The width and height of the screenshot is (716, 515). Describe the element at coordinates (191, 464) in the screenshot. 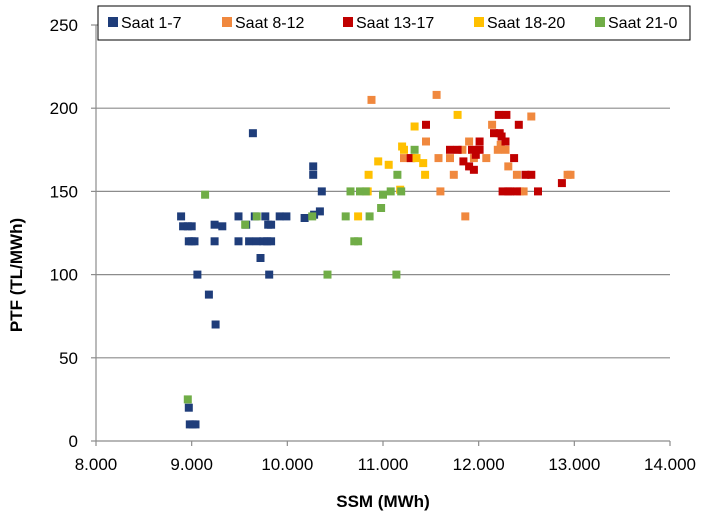

I see `x-tick-label-1: 9.000` at that location.